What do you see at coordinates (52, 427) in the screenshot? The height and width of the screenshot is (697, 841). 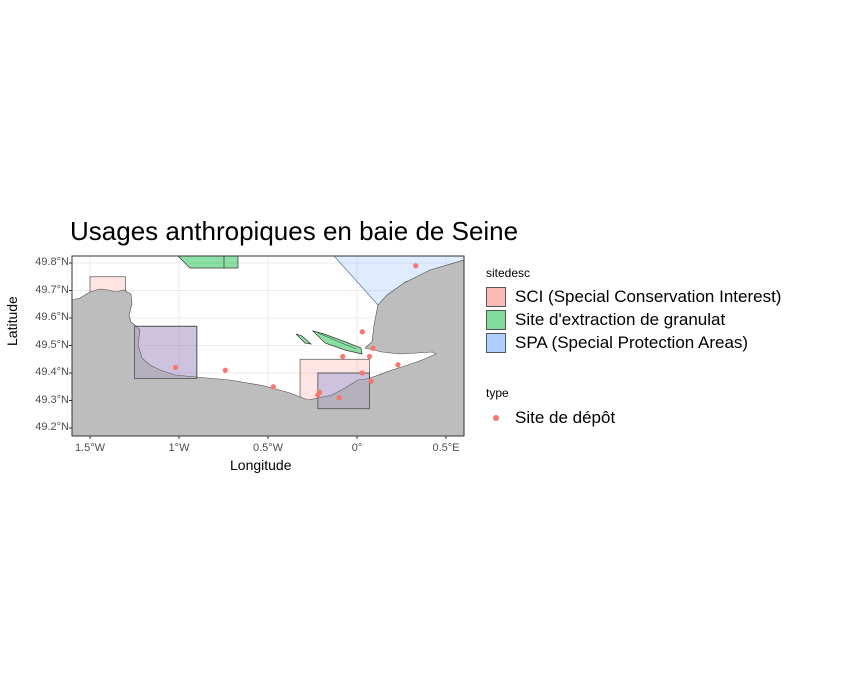 I see `y-tick-label: 49.2°N` at bounding box center [52, 427].